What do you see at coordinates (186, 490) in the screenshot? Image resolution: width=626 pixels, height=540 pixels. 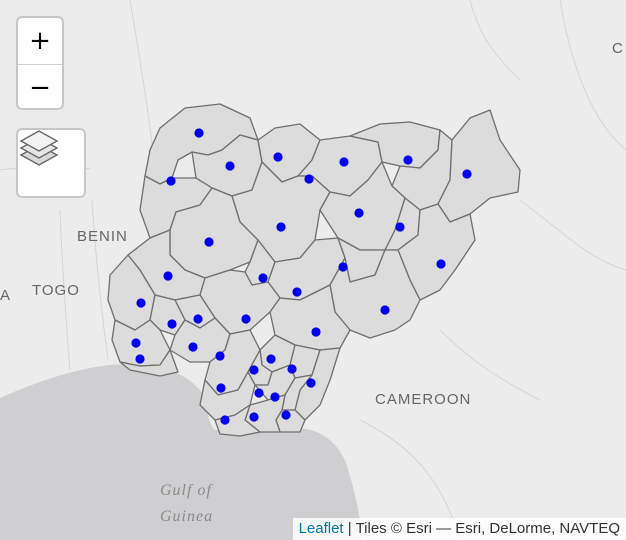 I see `label-gulf-of: Gulf of` at bounding box center [186, 490].